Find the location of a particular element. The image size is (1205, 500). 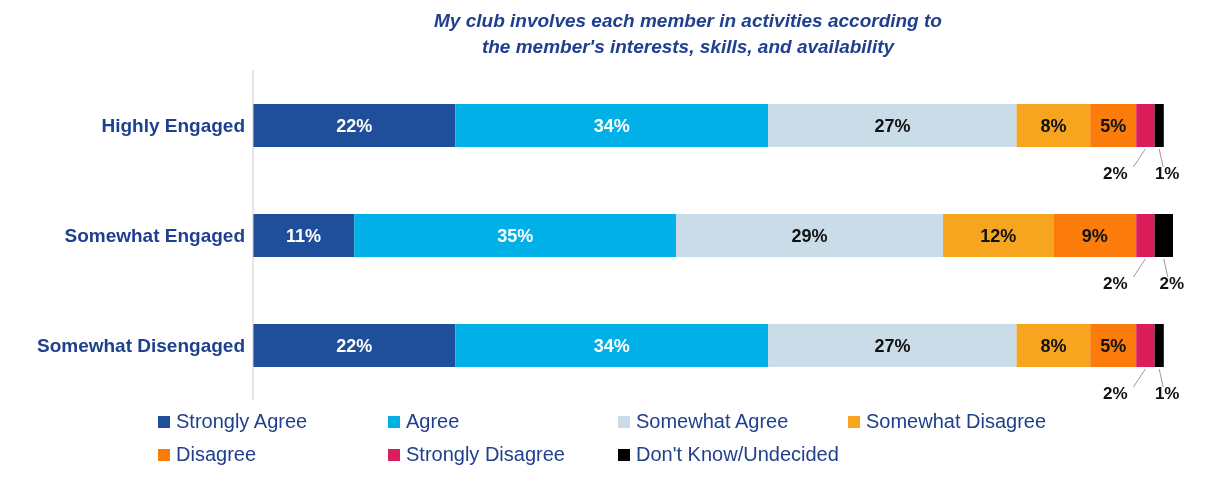

y-tick-label: Somewhat Engaged is located at coordinates (154, 235).